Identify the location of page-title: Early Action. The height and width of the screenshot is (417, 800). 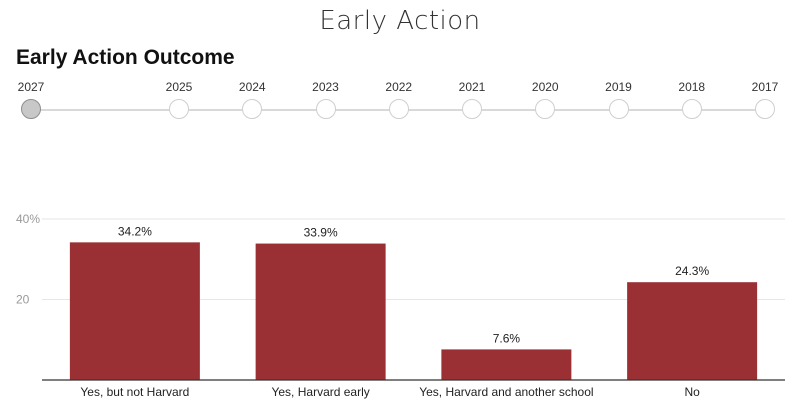
(400, 21).